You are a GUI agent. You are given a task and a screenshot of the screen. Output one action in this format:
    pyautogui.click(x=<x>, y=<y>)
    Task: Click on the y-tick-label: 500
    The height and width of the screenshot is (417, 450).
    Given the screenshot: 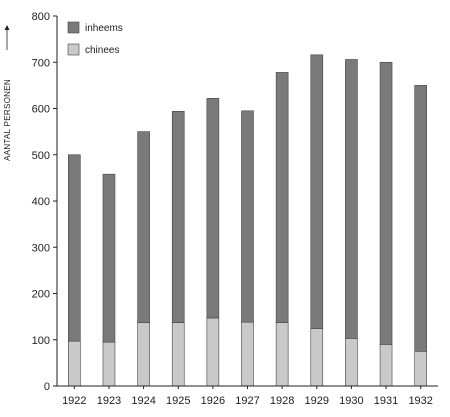 What is the action you would take?
    pyautogui.click(x=41, y=156)
    